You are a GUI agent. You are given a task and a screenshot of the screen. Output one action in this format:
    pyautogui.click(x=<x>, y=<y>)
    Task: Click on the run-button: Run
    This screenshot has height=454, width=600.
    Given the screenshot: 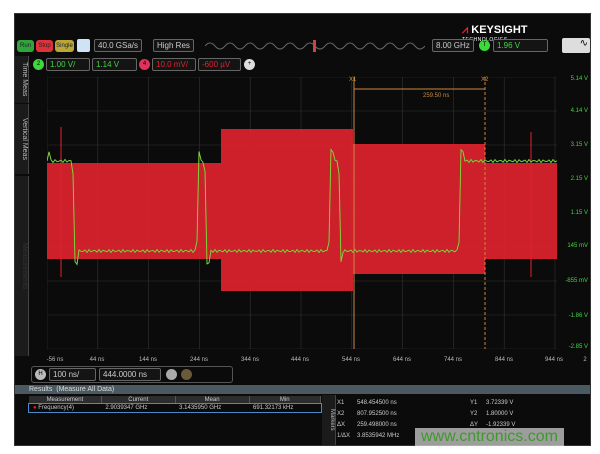 What is the action you would take?
    pyautogui.click(x=25, y=46)
    